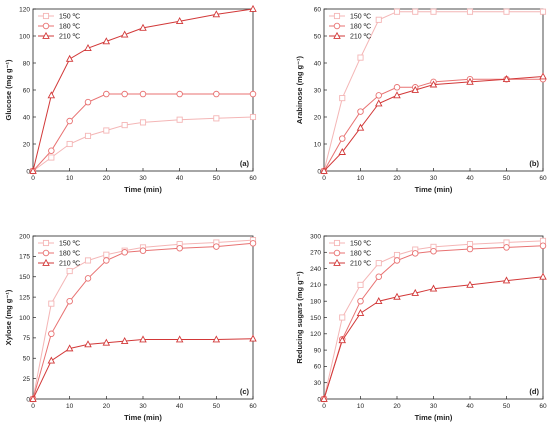 The height and width of the screenshot is (432, 550). What do you see at coordinates (318, 367) in the screenshot?
I see `y-tick-label: 60` at bounding box center [318, 367].